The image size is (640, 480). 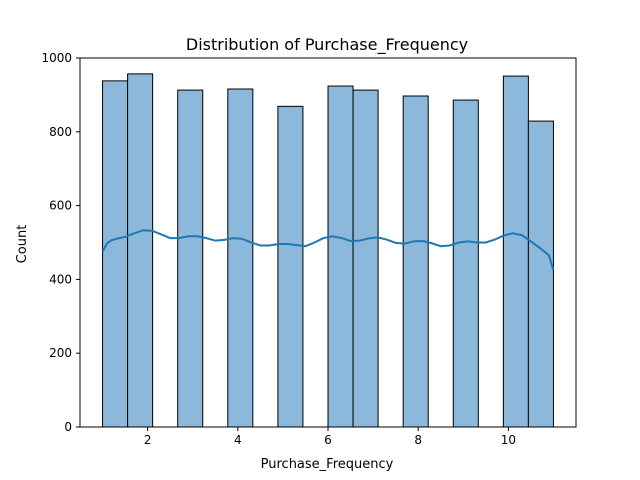 What do you see at coordinates (22, 244) in the screenshot?
I see `y-axis-label: Count` at bounding box center [22, 244].